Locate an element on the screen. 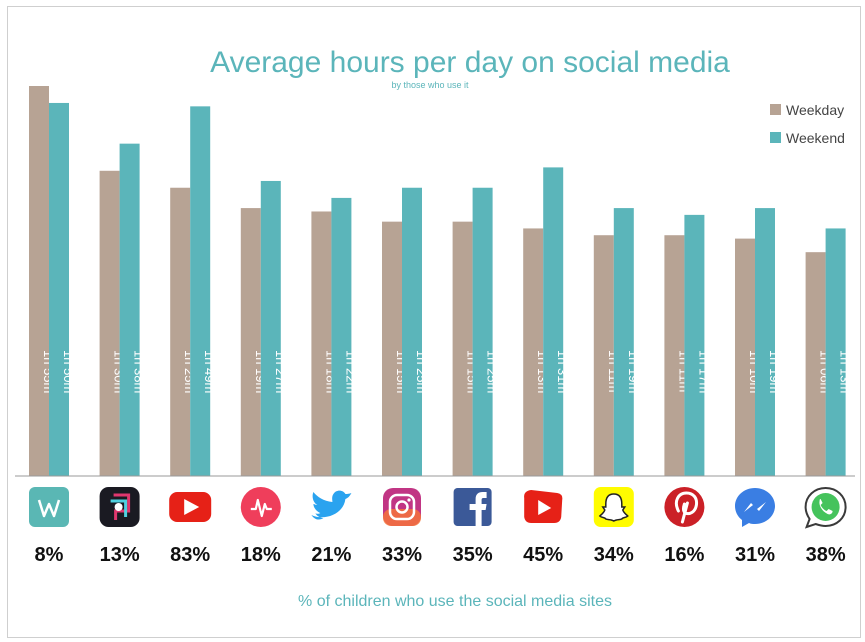 Image resolution: width=865 pixels, height=642 pixels. usage-percent-1: 13% is located at coordinates (120, 555).